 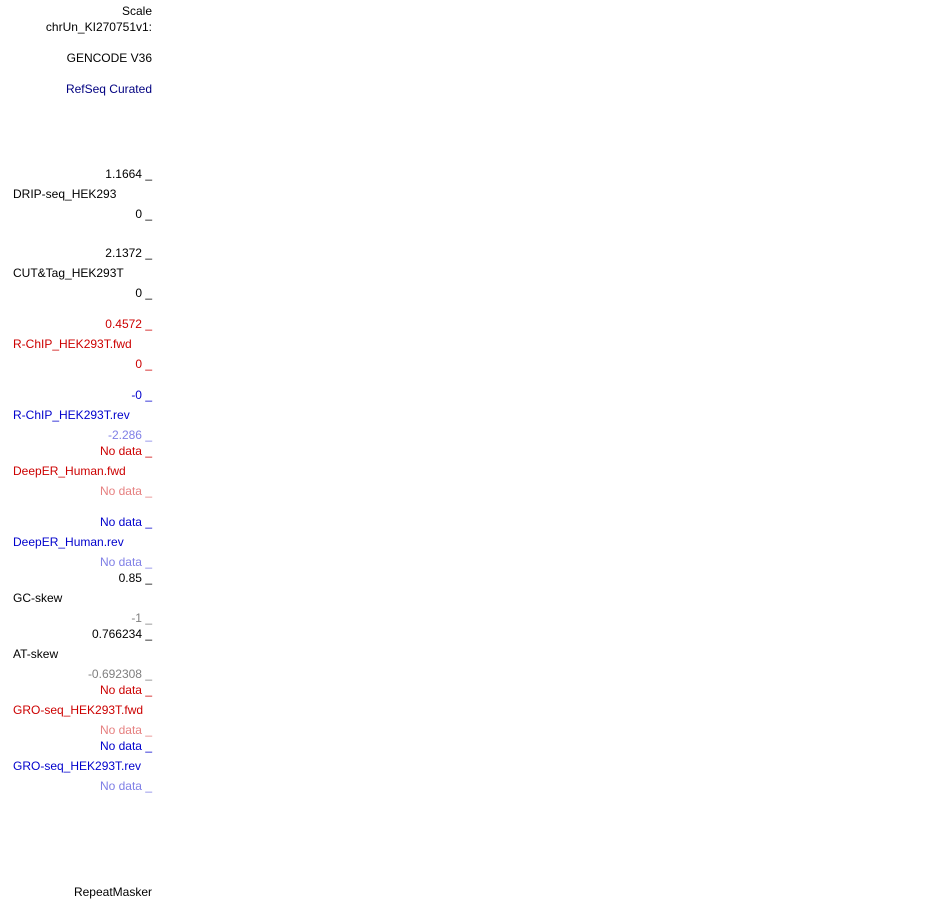 What do you see at coordinates (125, 690) in the screenshot?
I see `track-max-gro-fwd: No data _` at bounding box center [125, 690].